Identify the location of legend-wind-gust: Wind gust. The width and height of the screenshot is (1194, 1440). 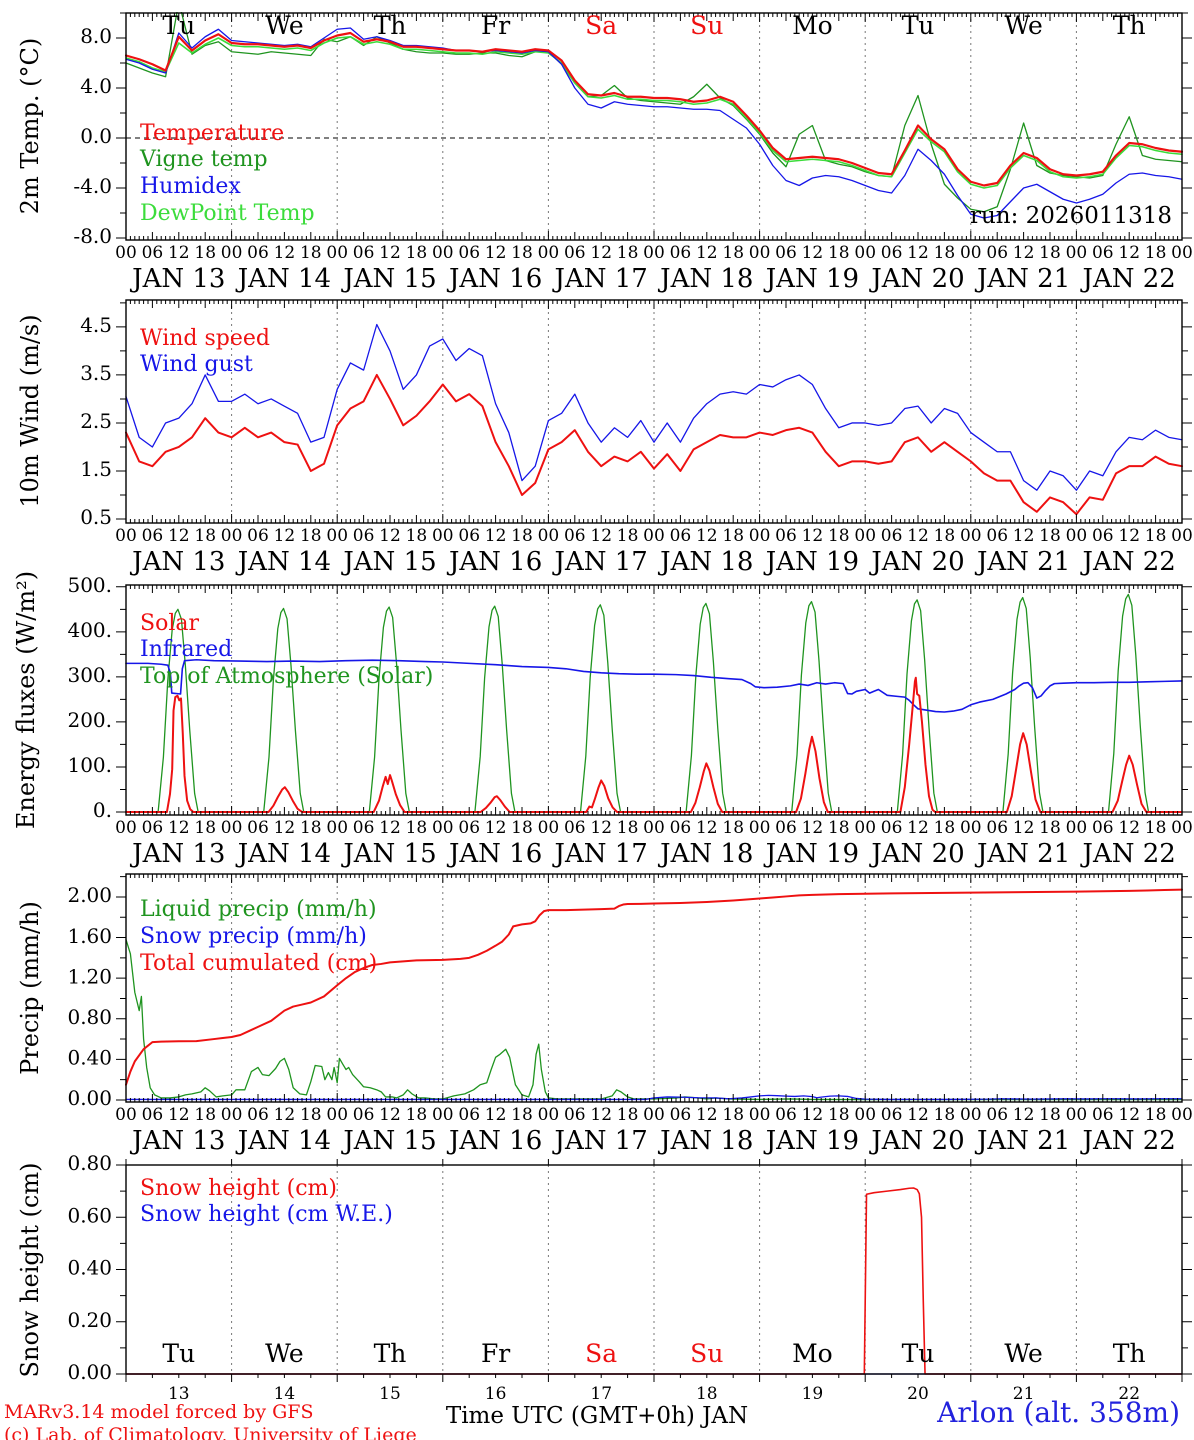
(196, 364).